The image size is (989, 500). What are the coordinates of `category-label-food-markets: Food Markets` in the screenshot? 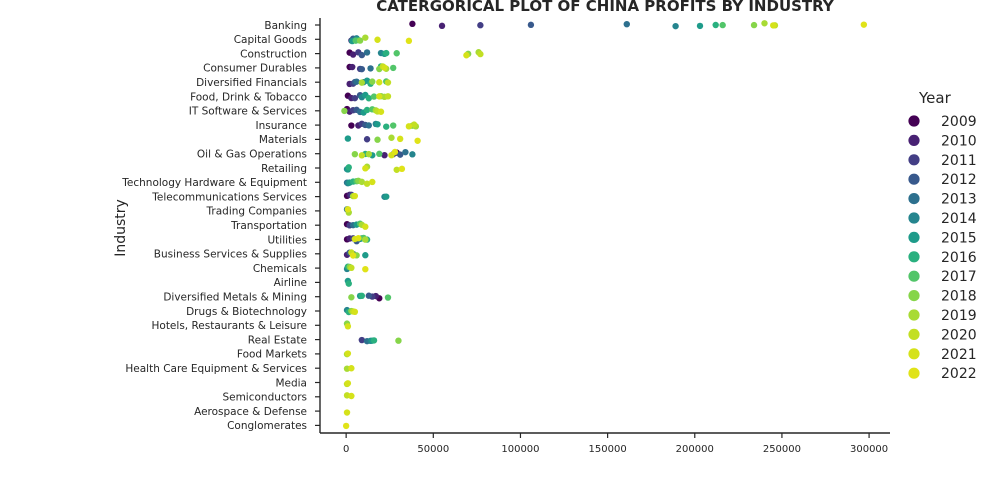 It's located at (272, 355).